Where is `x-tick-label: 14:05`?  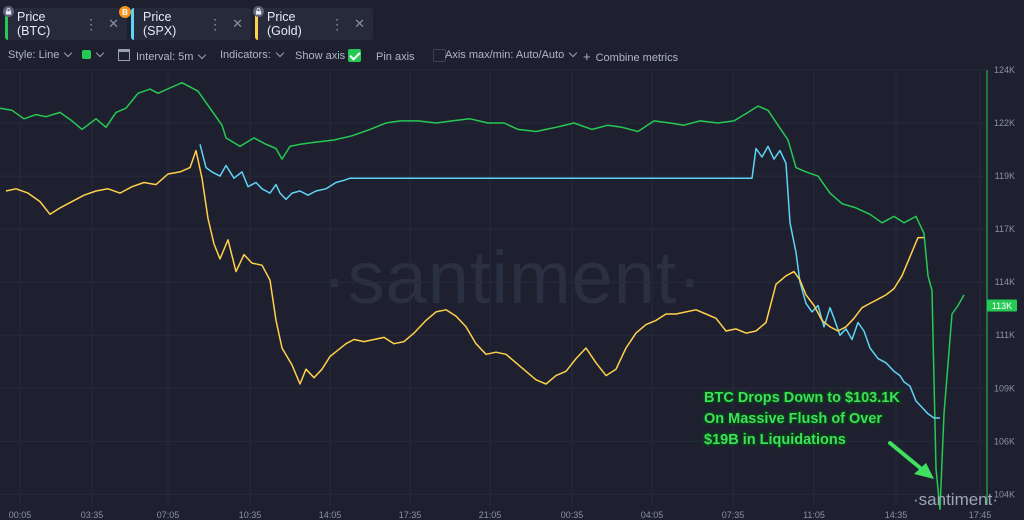 x-tick-label: 14:05 is located at coordinates (330, 515).